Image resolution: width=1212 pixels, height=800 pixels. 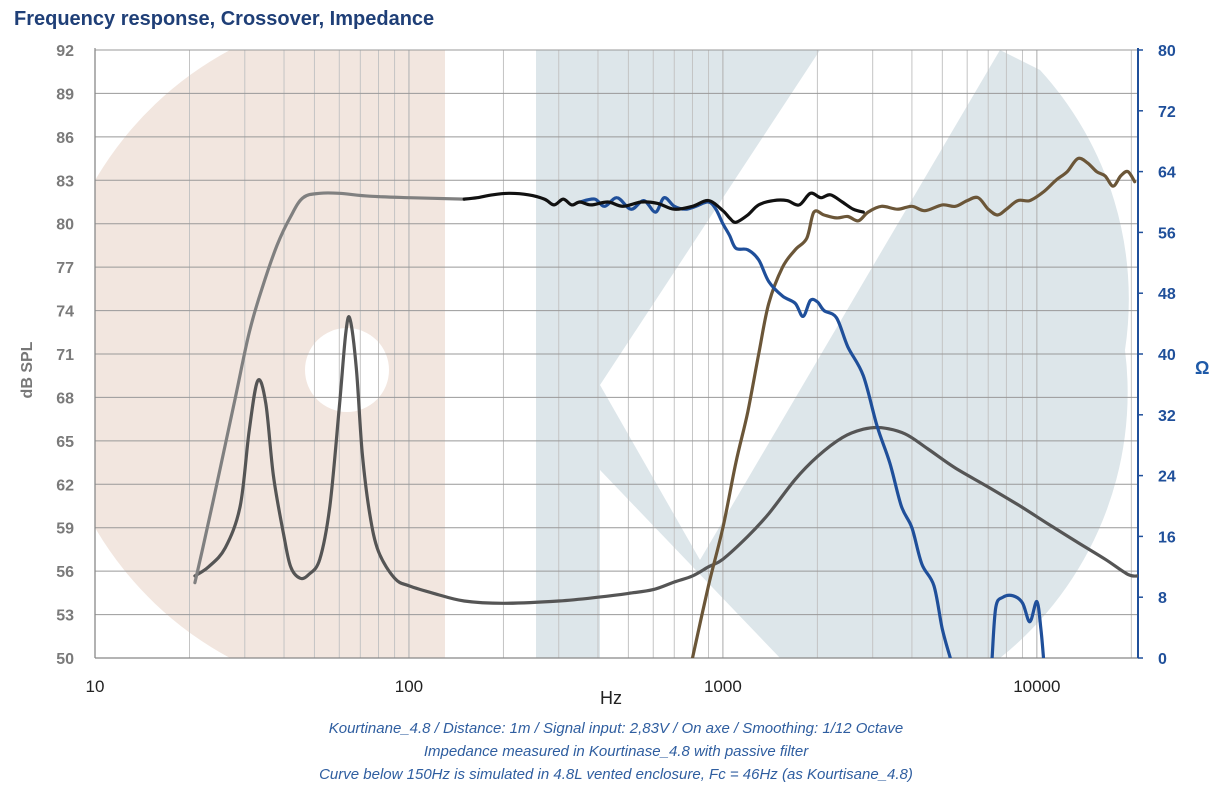 I want to click on y-left-tick-label: 68, so click(x=65, y=398).